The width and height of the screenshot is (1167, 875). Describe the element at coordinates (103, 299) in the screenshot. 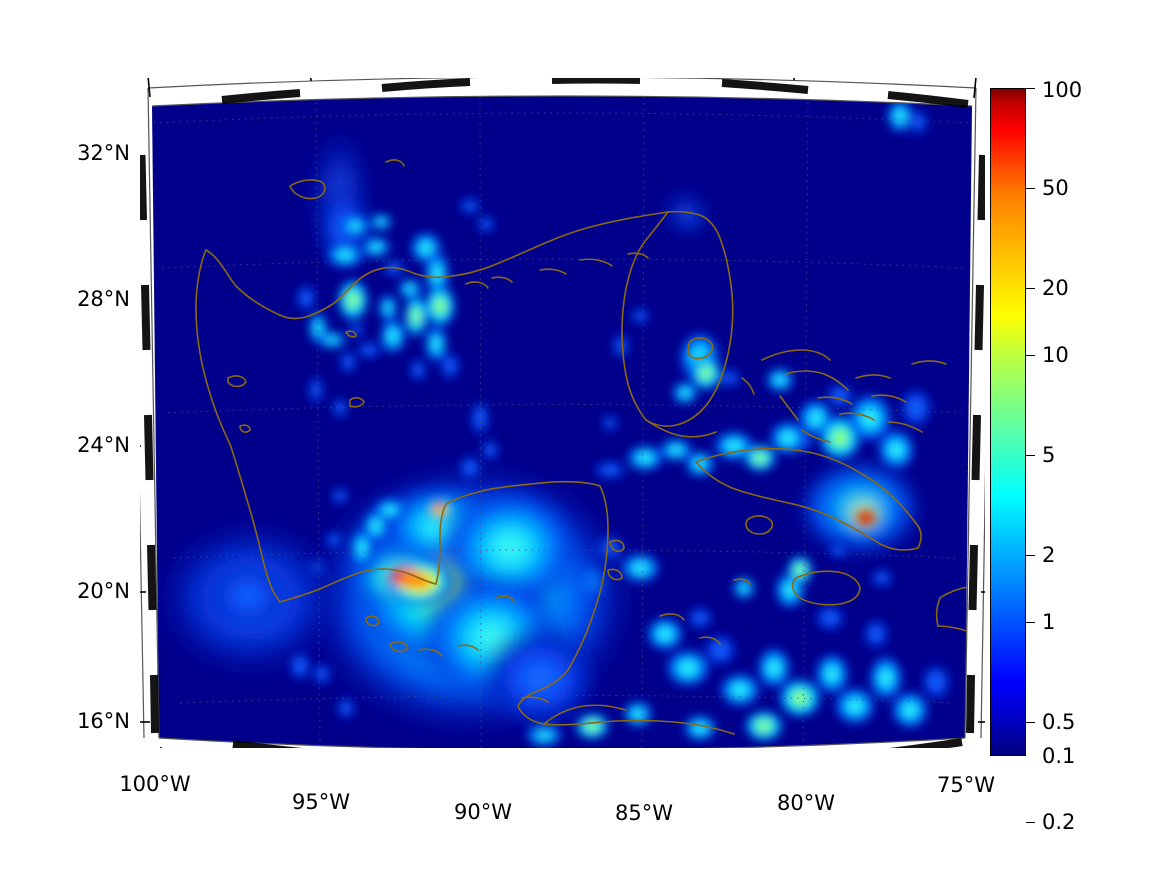

I see `lat-tick-label-28N: 28°N` at that location.